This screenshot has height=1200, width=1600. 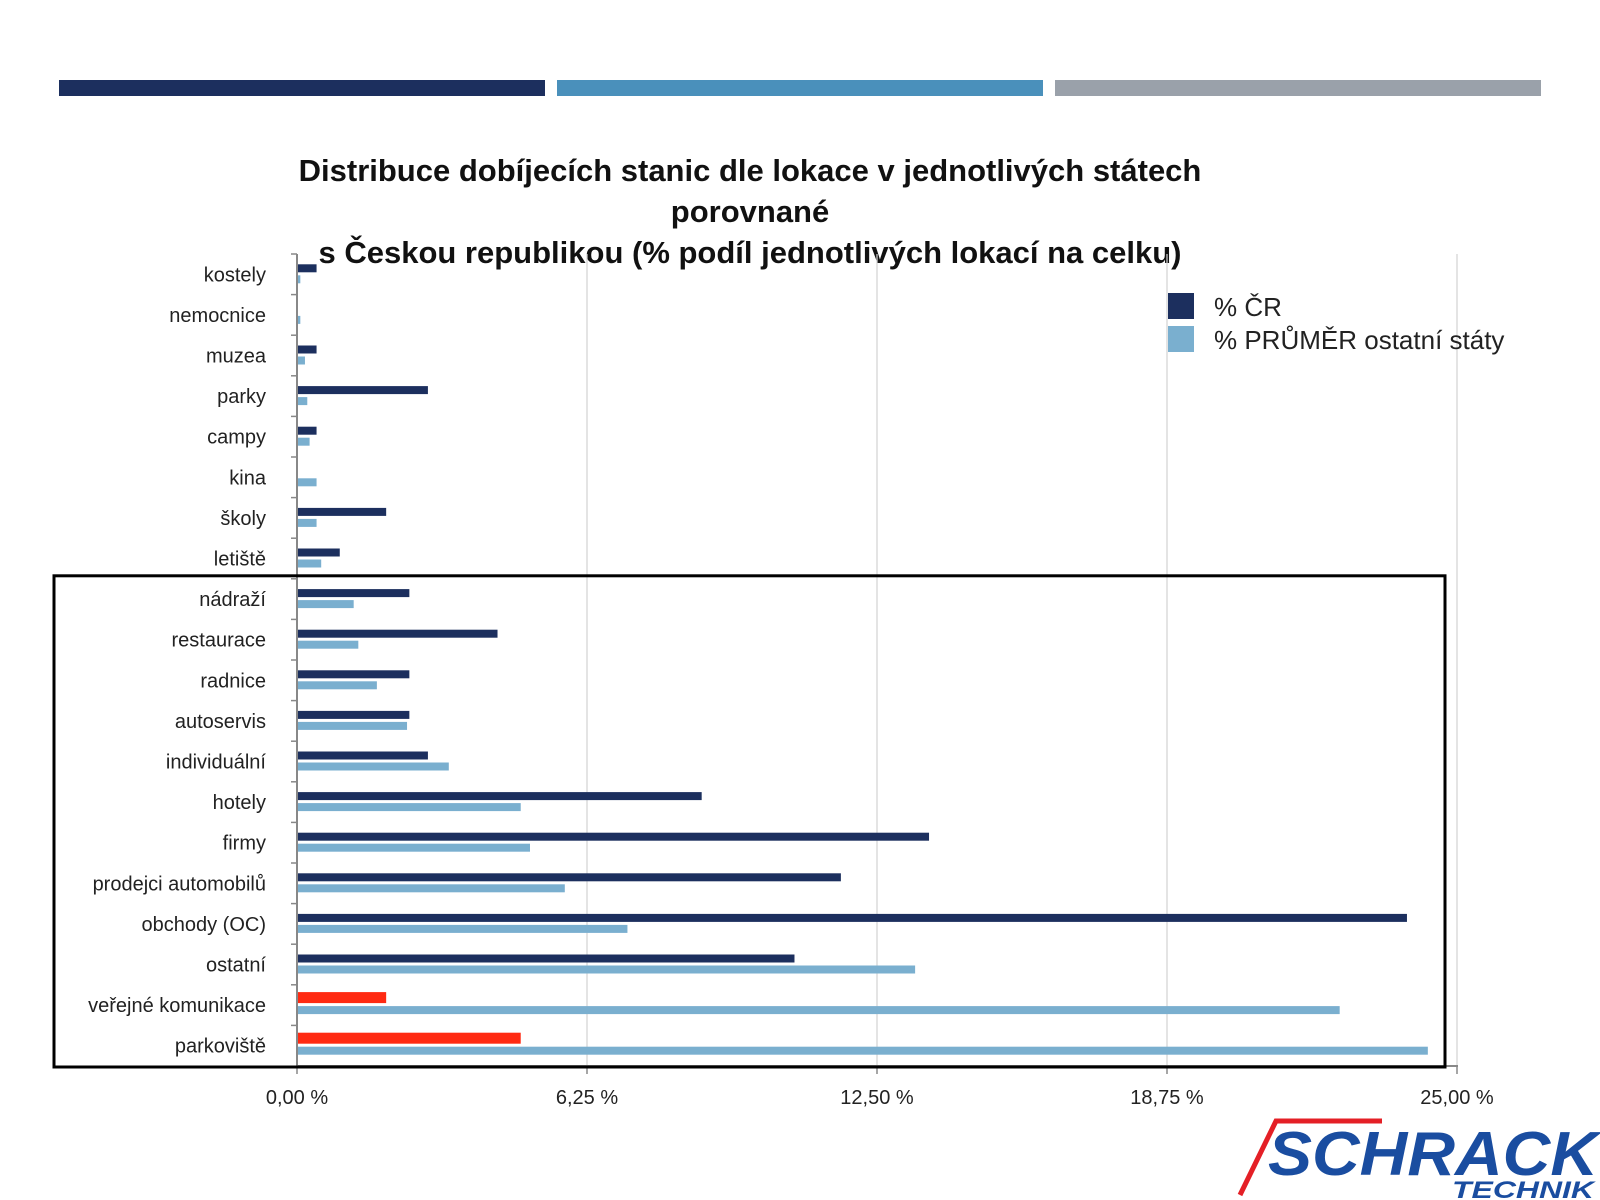 I want to click on category-label: hotely, so click(x=239, y=803).